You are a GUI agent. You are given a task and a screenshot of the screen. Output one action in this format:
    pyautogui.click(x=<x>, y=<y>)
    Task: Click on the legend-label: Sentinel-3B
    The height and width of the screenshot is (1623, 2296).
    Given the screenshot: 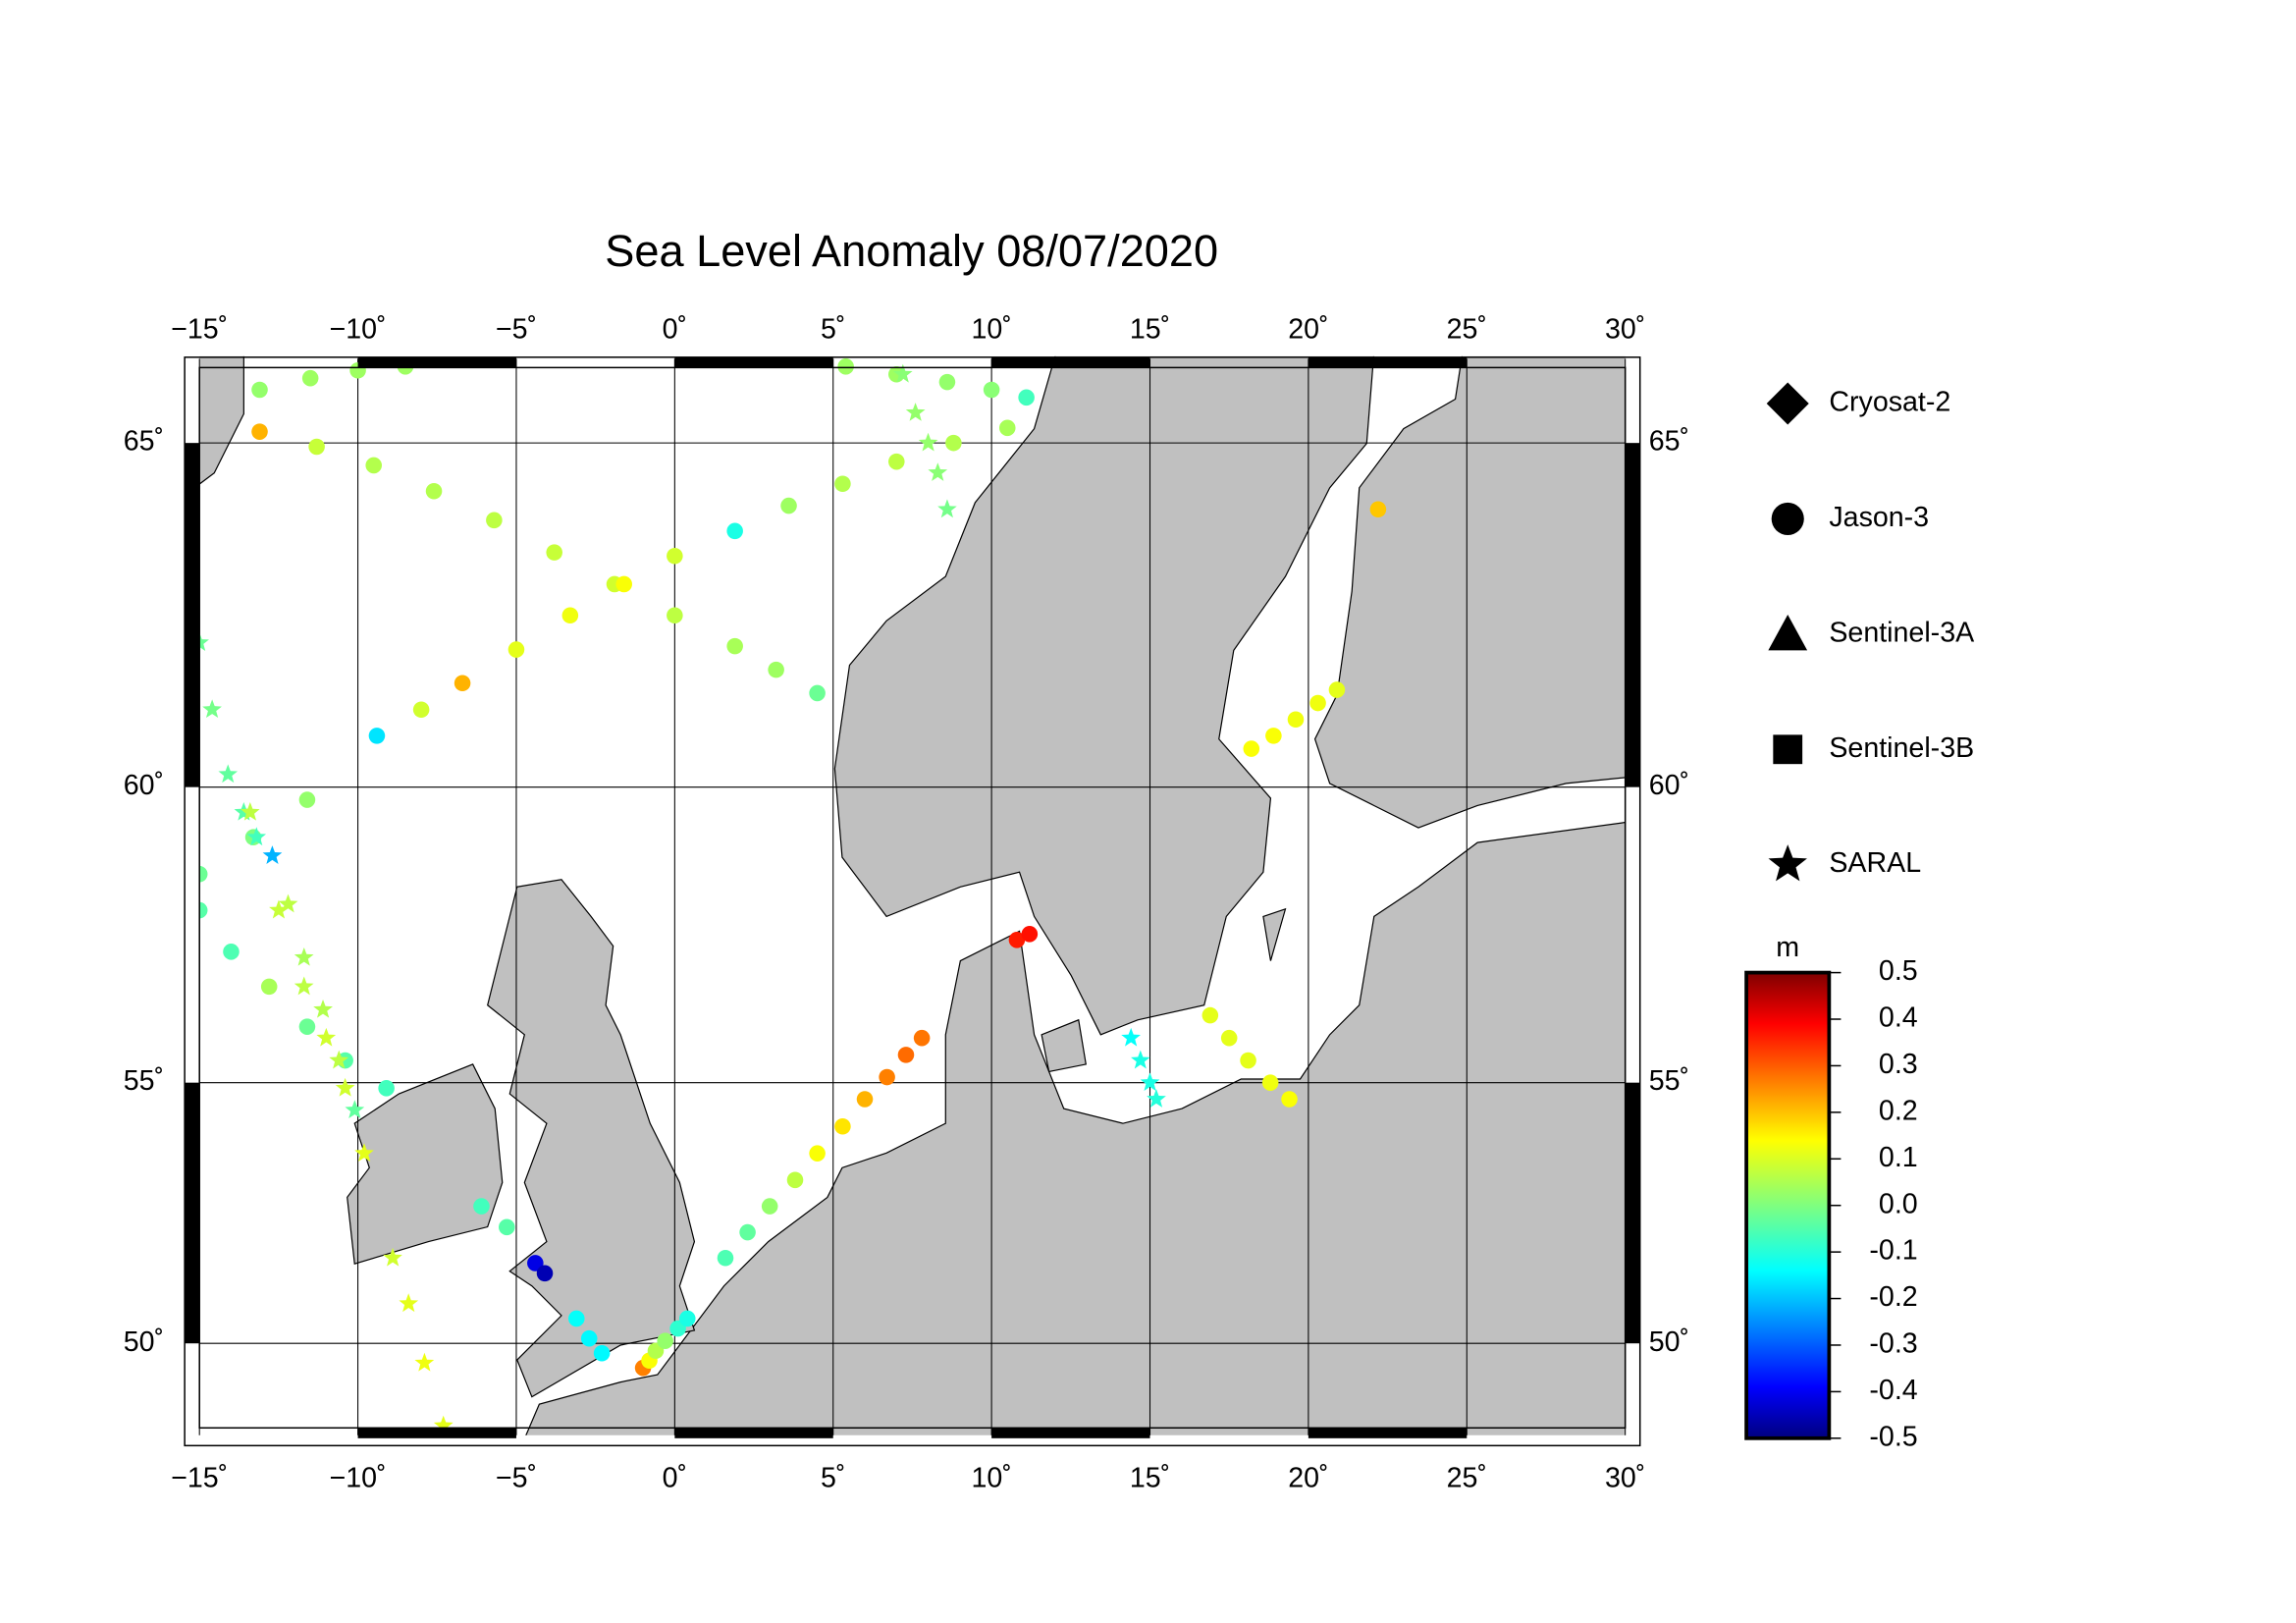 What is the action you would take?
    pyautogui.click(x=1901, y=748)
    